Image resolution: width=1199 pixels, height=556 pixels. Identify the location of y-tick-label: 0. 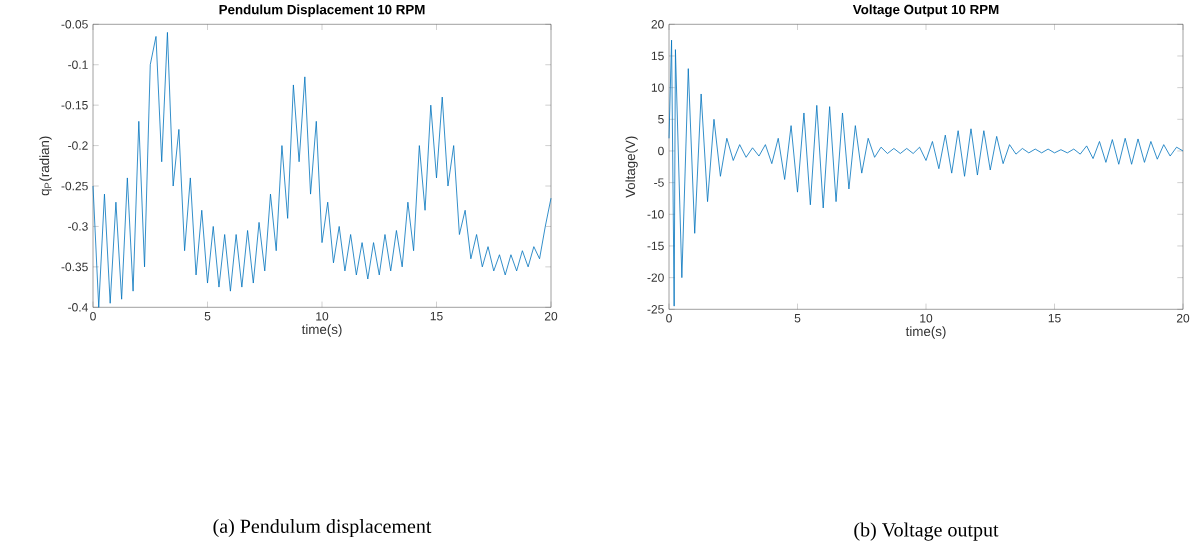
(661, 151).